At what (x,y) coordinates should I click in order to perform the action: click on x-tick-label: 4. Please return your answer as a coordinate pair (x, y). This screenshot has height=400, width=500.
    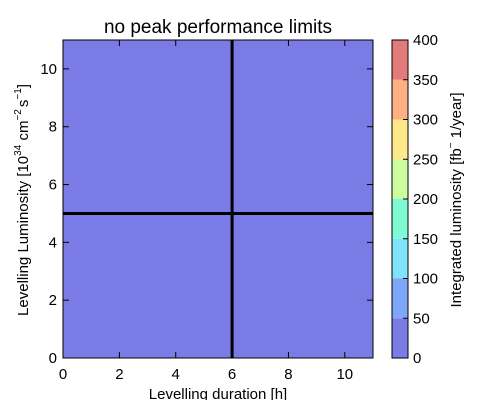
    Looking at the image, I should click on (176, 374).